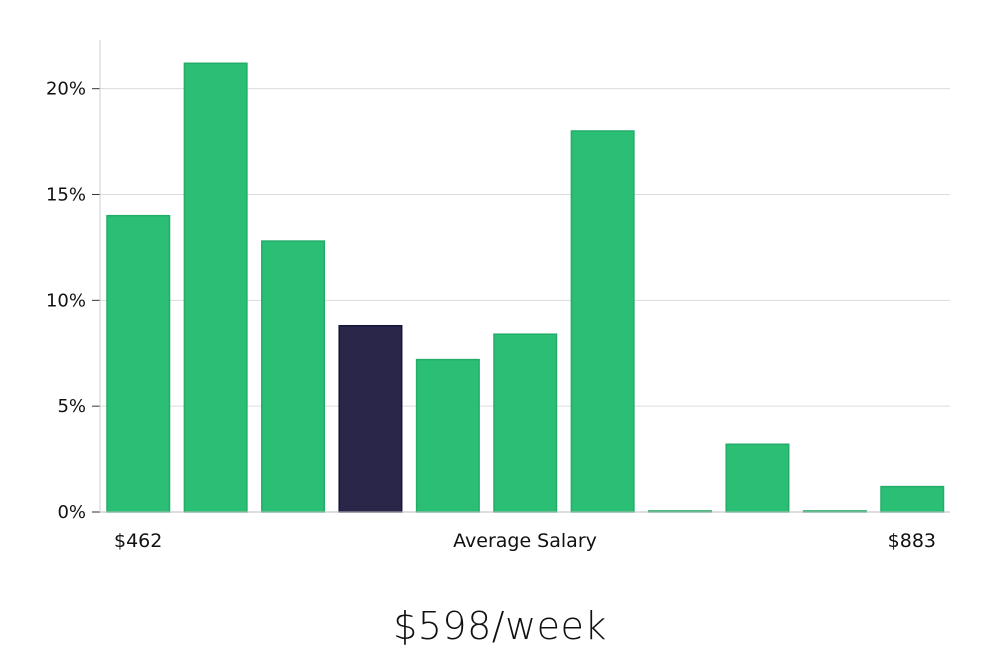 The width and height of the screenshot is (1000, 660). Describe the element at coordinates (525, 541) in the screenshot. I see `x-axis-label: Average Salary` at that location.